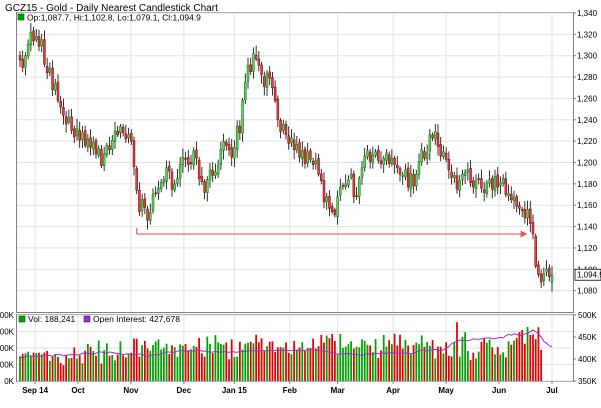 The image size is (601, 408). What do you see at coordinates (9, 381) in the screenshot?
I see `volume-tick-label: 0K` at bounding box center [9, 381].